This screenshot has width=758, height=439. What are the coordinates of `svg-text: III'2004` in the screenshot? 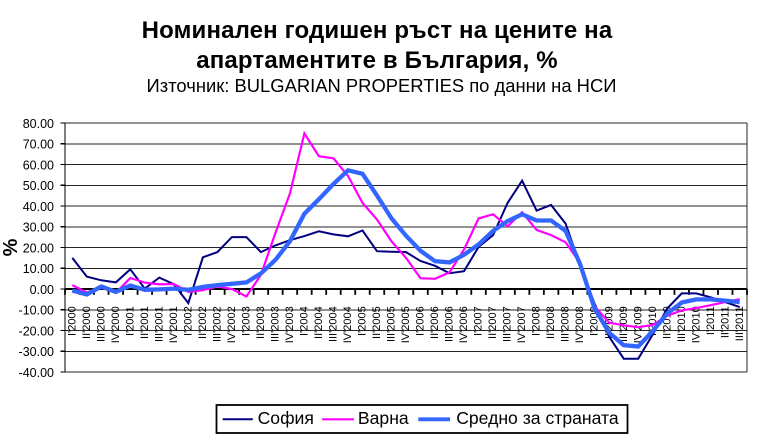 It's located at (334, 324).